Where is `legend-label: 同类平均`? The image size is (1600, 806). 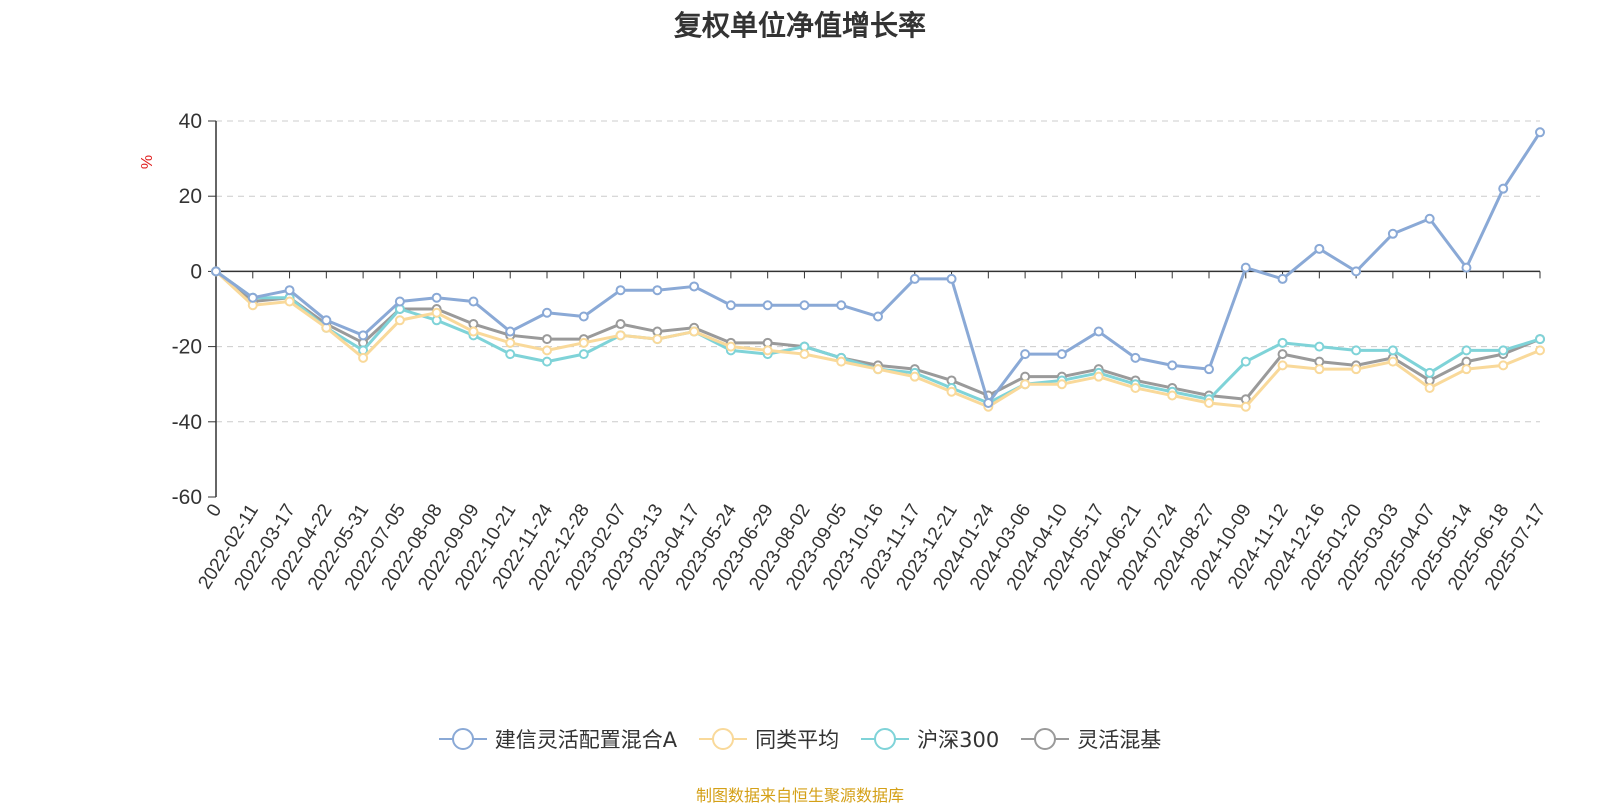
legend-label: 同类平均 is located at coordinates (797, 740).